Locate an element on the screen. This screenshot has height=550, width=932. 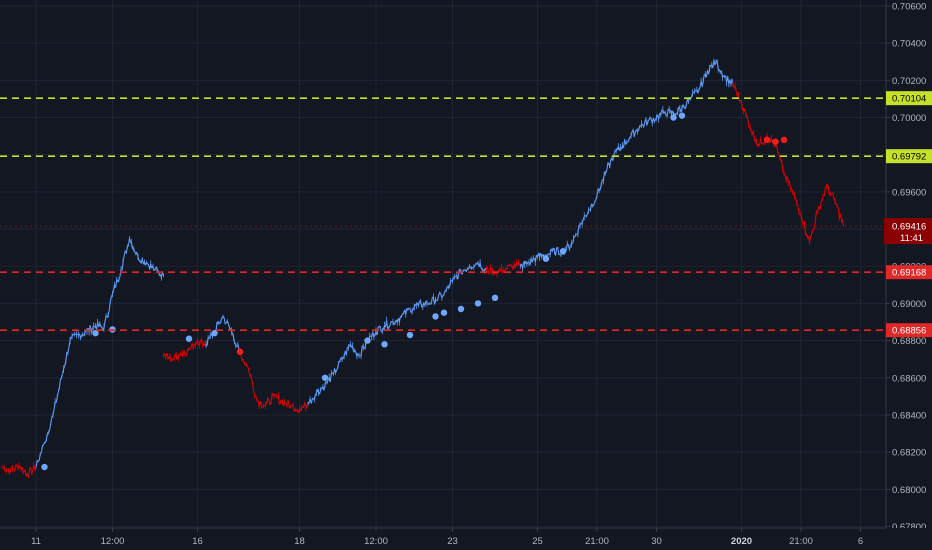
time-tick-label: 25 is located at coordinates (537, 541).